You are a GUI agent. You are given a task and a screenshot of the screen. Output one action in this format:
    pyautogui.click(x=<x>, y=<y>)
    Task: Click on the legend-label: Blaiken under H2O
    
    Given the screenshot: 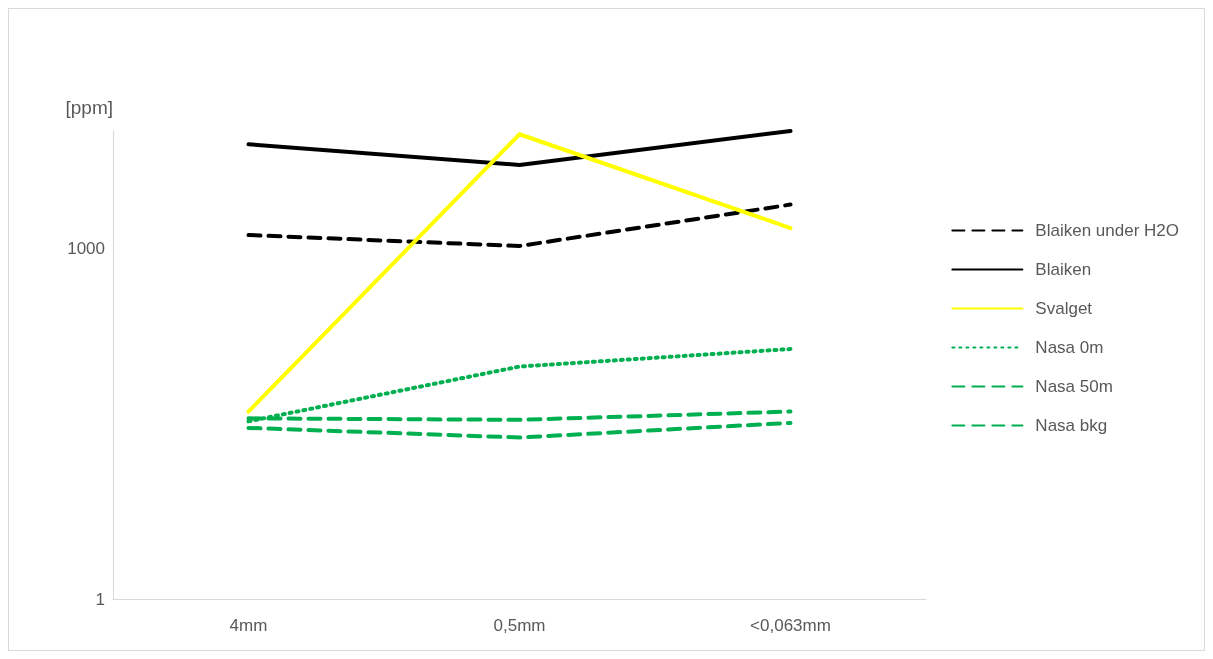 What is the action you would take?
    pyautogui.click(x=1107, y=230)
    